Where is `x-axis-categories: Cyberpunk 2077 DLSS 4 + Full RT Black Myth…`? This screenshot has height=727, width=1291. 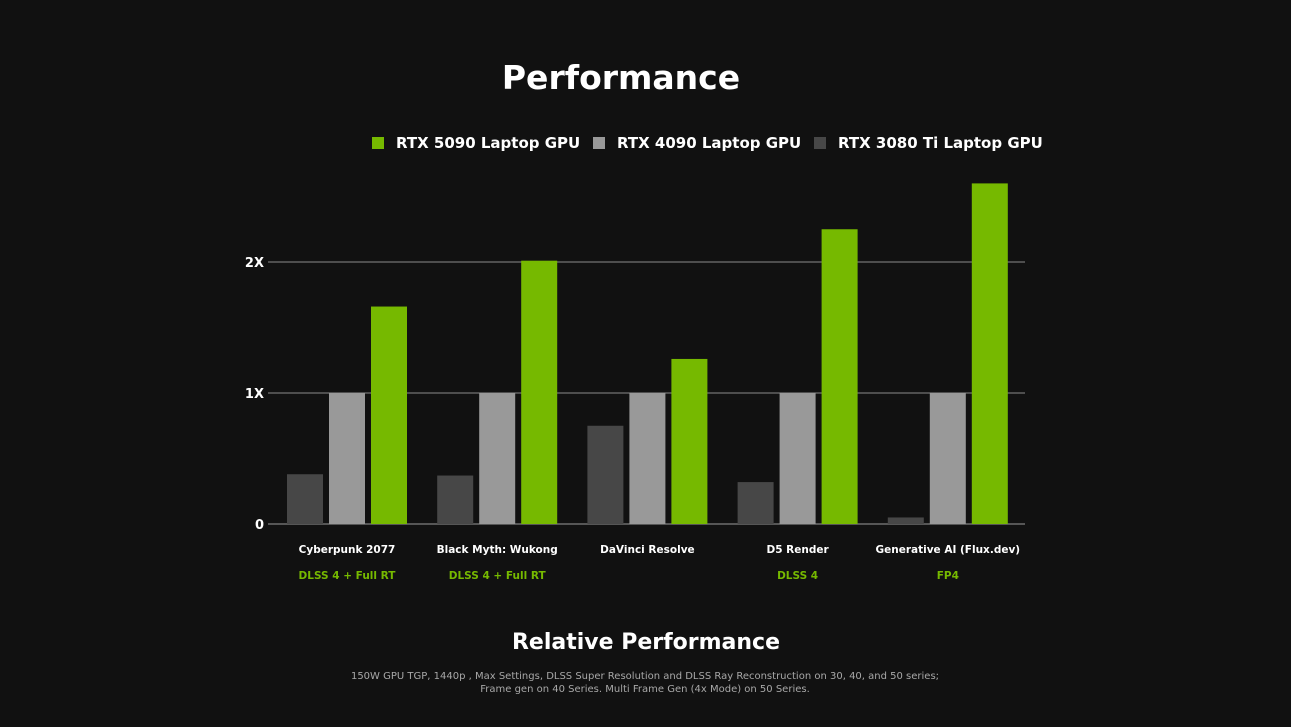 x-axis-categories: Cyberpunk 2077 DLSS 4 + Full RT Black Myth… is located at coordinates (660, 563).